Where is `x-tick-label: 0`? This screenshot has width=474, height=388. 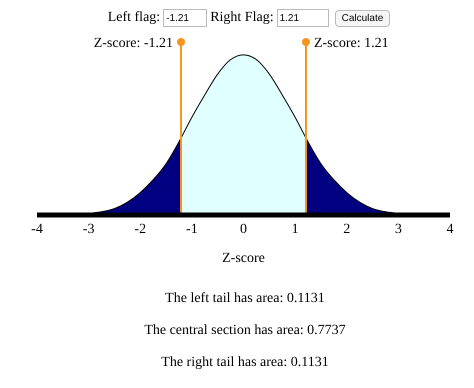
x-tick-label: 0 is located at coordinates (243, 229).